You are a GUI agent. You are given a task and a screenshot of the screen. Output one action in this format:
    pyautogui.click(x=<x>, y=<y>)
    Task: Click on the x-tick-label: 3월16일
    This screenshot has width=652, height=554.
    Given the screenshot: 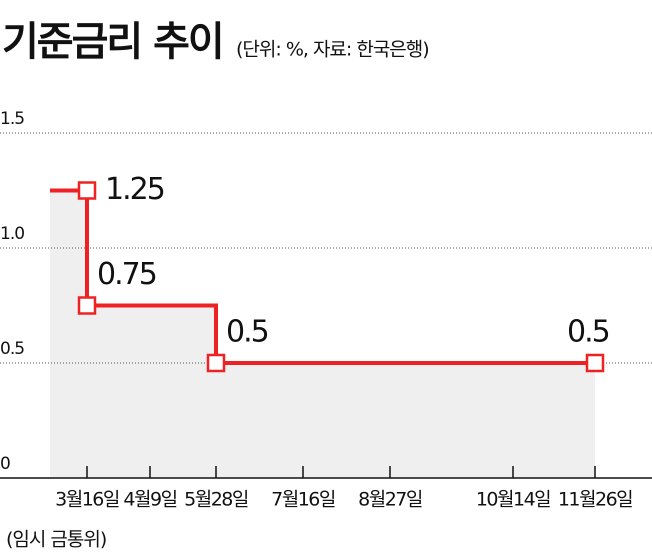 What is the action you would take?
    pyautogui.click(x=87, y=500)
    